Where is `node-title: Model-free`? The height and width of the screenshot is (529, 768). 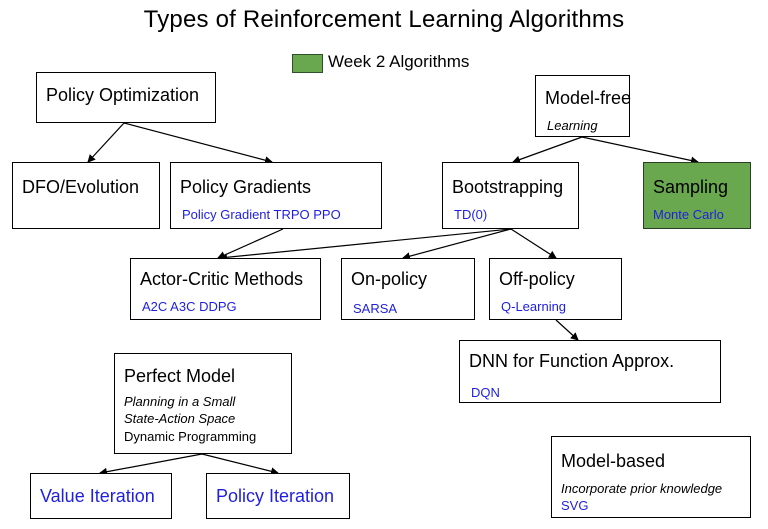
node-title: Model-free is located at coordinates (588, 98).